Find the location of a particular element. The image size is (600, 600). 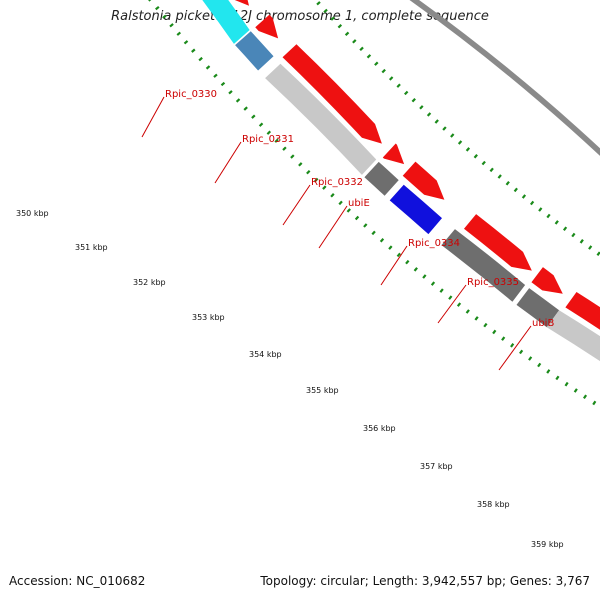

gene-block-steel is located at coordinates (254, 51).